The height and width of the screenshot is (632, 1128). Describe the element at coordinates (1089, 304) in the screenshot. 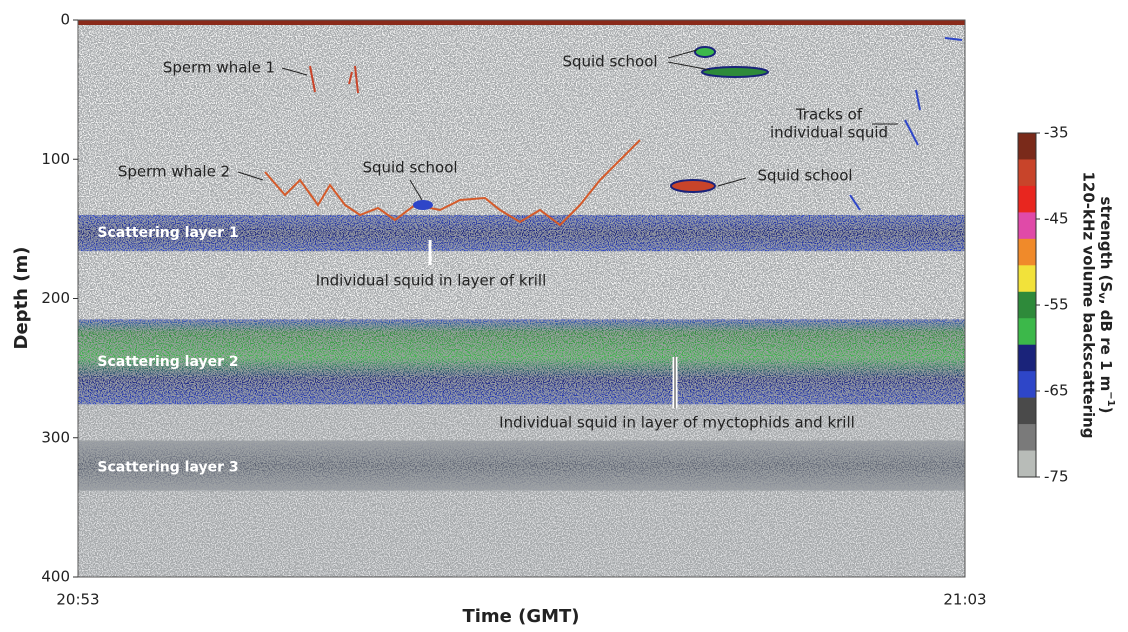

I see `colorbar-label: 120-kHz volume backscattering` at that location.